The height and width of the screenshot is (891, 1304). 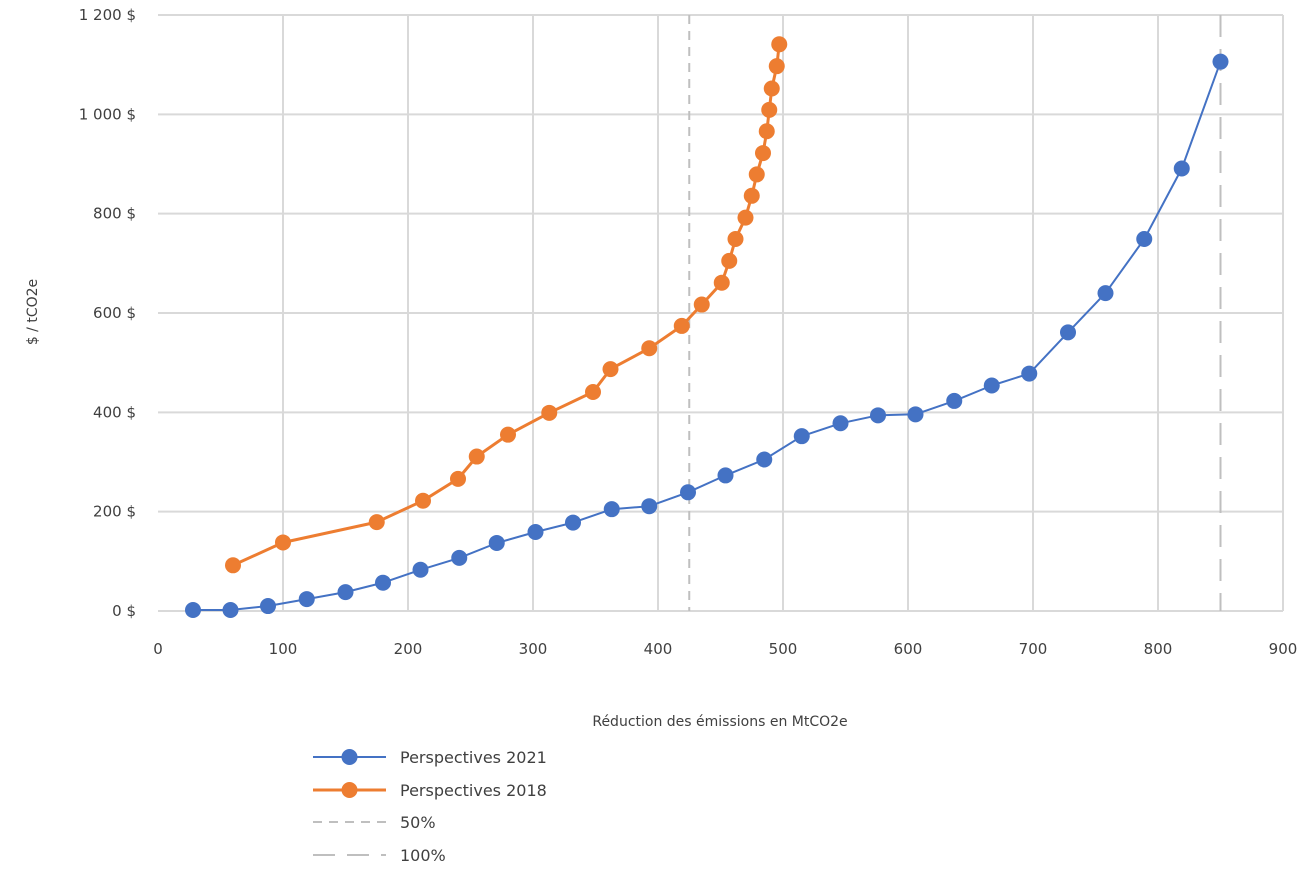 I want to click on legend-label: 50%, so click(x=418, y=822).